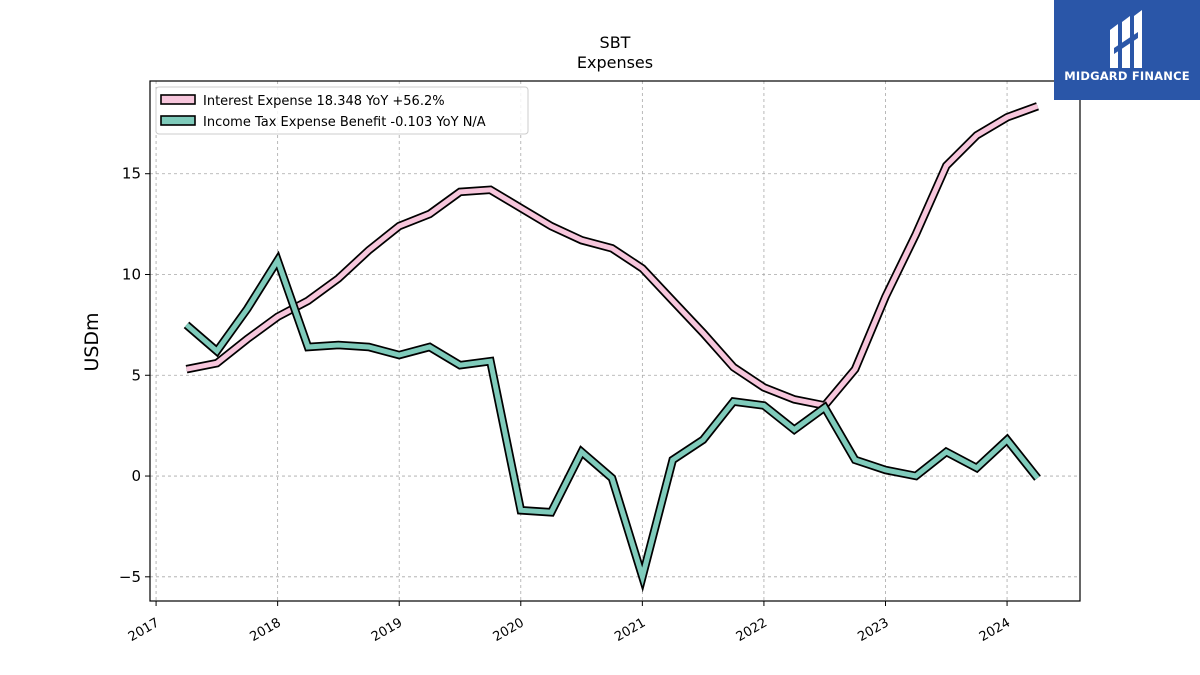 The image size is (1200, 675). Describe the element at coordinates (1126, 39) in the screenshot. I see `logo-mark-icon` at that location.